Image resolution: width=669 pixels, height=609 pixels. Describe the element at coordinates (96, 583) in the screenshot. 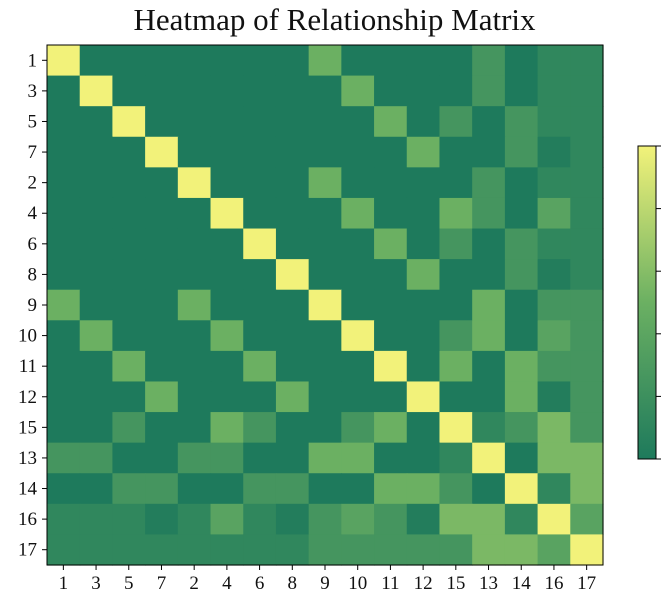

I see `x-tick-label: 3` at that location.